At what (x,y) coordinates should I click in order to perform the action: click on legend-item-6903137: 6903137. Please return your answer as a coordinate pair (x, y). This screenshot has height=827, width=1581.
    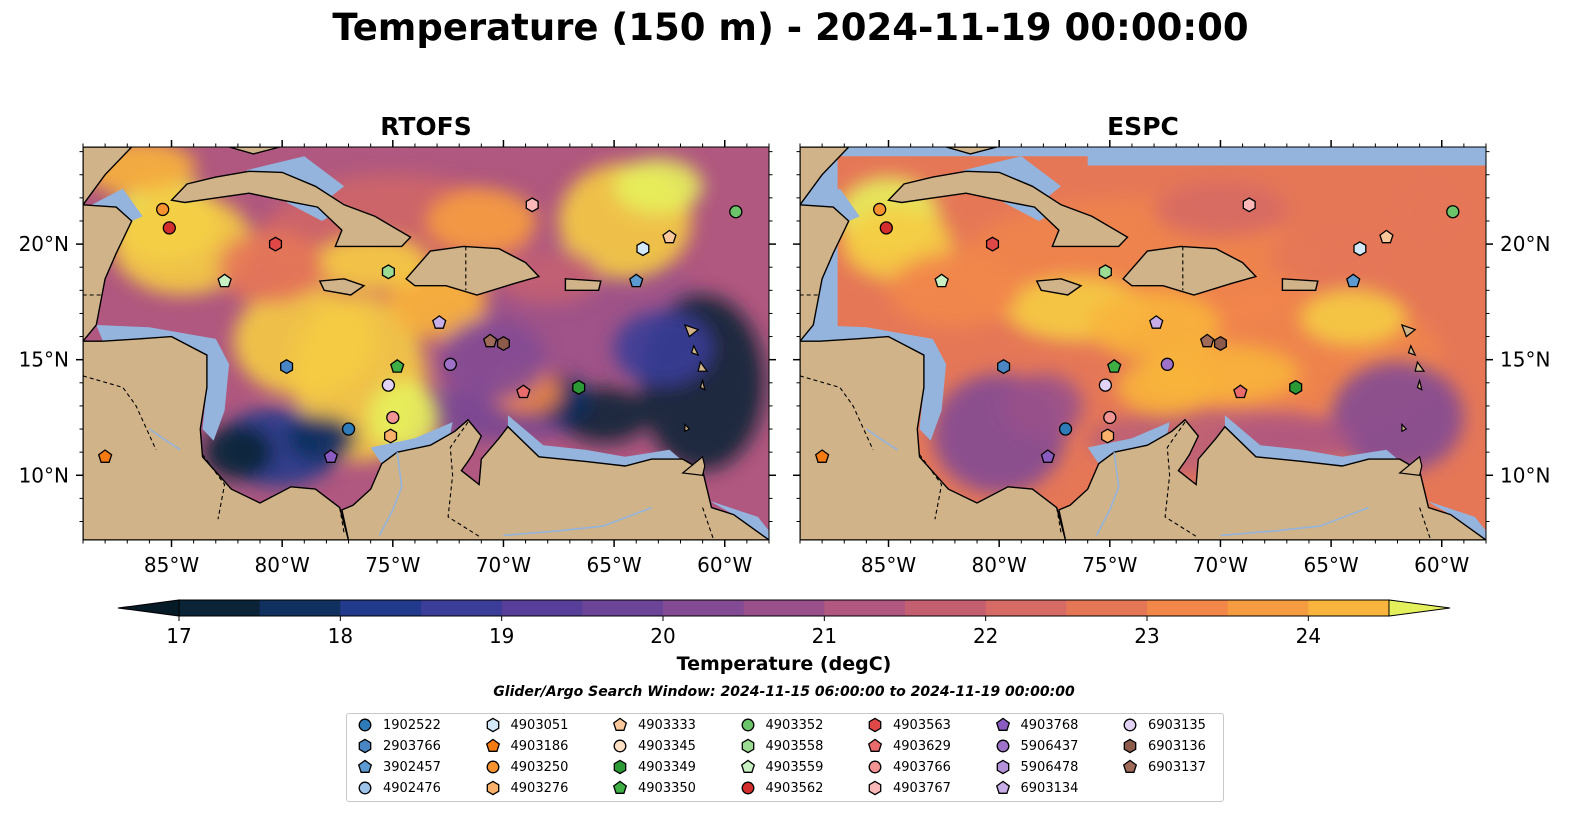
    Looking at the image, I should click on (1164, 767).